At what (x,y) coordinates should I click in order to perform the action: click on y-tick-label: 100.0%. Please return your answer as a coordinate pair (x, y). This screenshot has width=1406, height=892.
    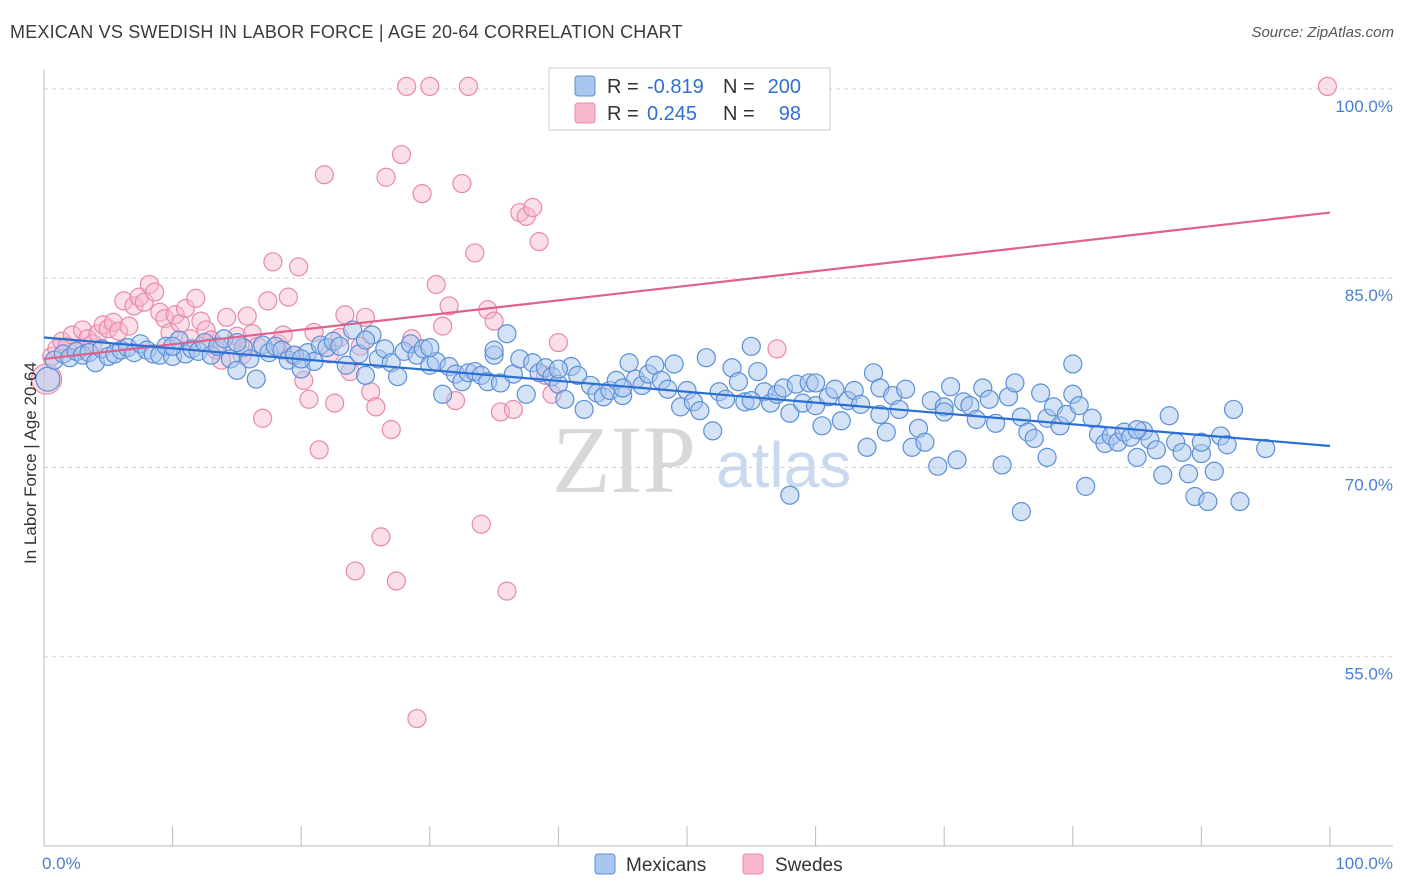
    Looking at the image, I should click on (1364, 106).